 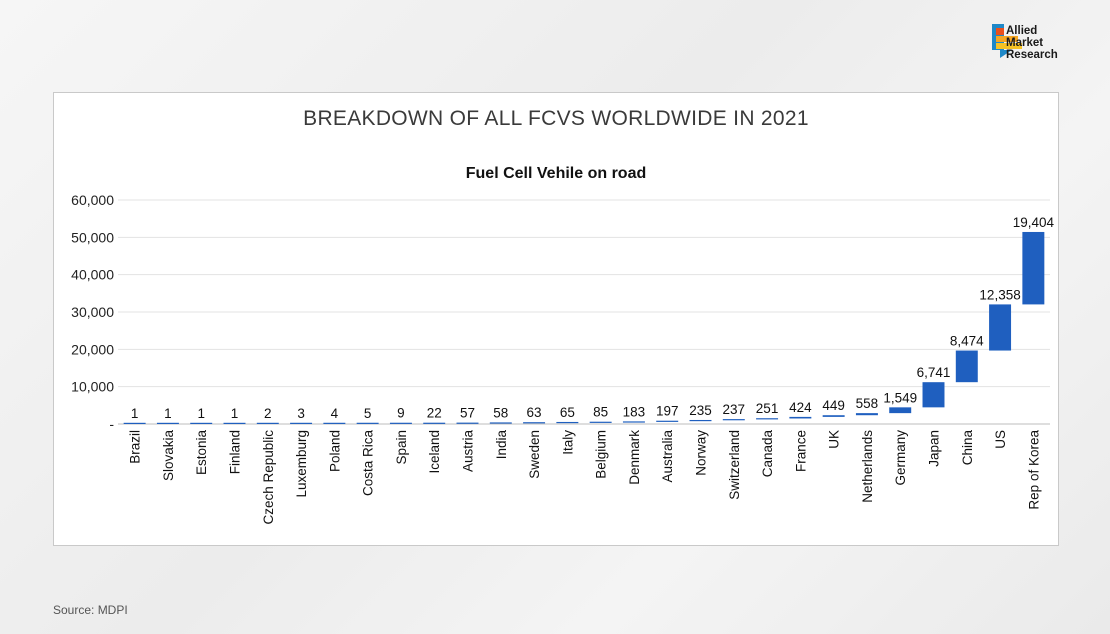 What do you see at coordinates (1000, 31) in the screenshot?
I see `logo-block-red` at bounding box center [1000, 31].